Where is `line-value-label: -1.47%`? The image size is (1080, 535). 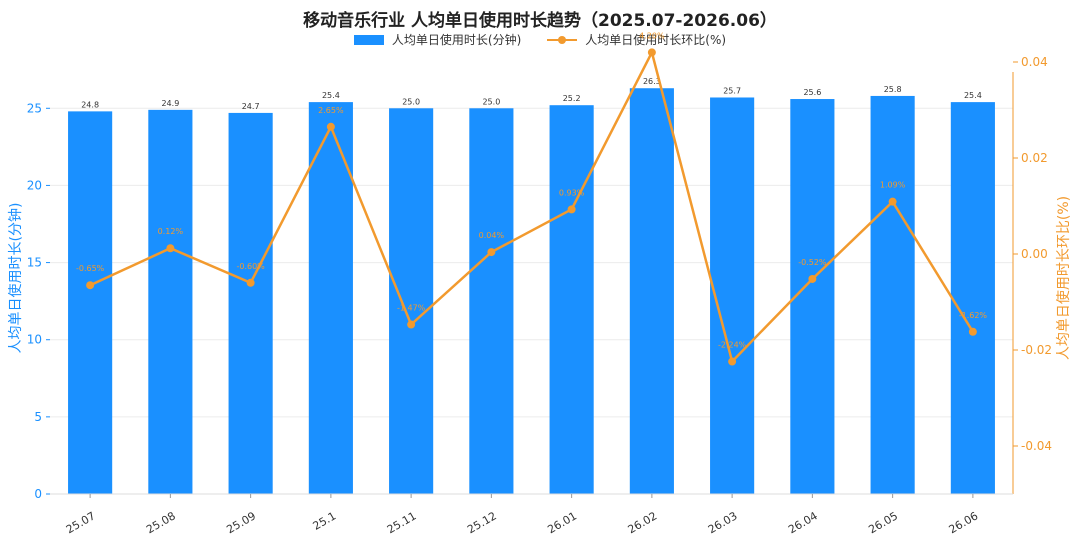
line-value-label: -1.47% is located at coordinates (411, 308).